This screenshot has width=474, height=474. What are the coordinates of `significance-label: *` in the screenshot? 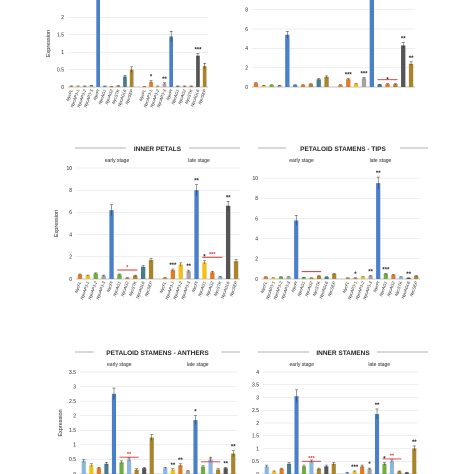 It's located at (355, 275).